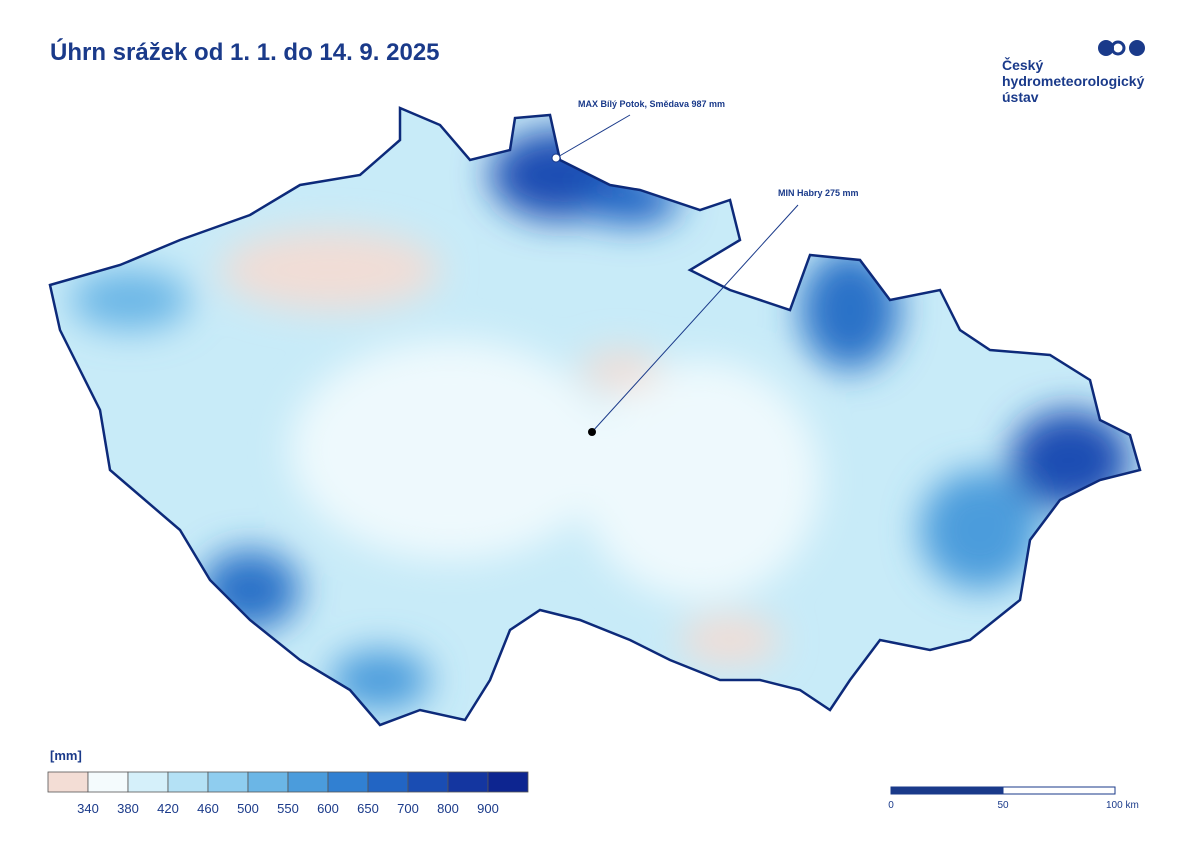 This screenshot has width=1200, height=848. What do you see at coordinates (891, 805) in the screenshot?
I see `scale-label: 0` at bounding box center [891, 805].